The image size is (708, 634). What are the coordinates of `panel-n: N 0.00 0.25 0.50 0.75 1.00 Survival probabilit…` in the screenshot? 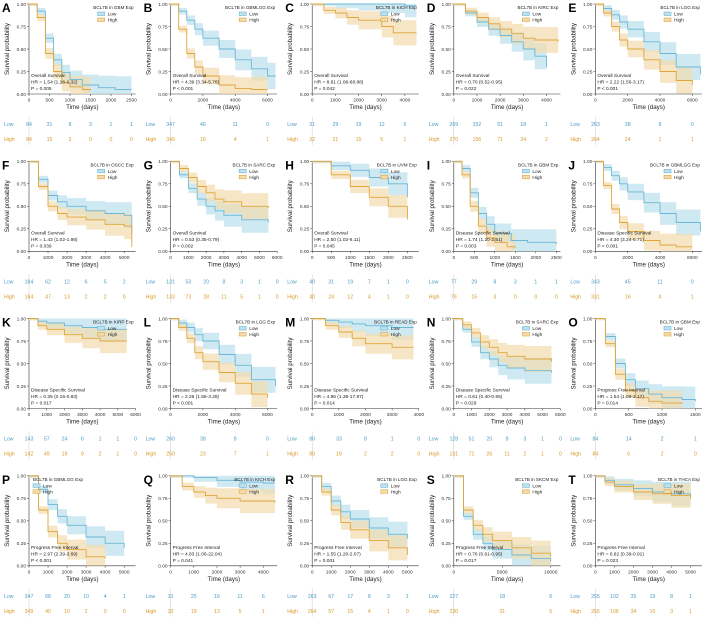 It's located at (496, 388).